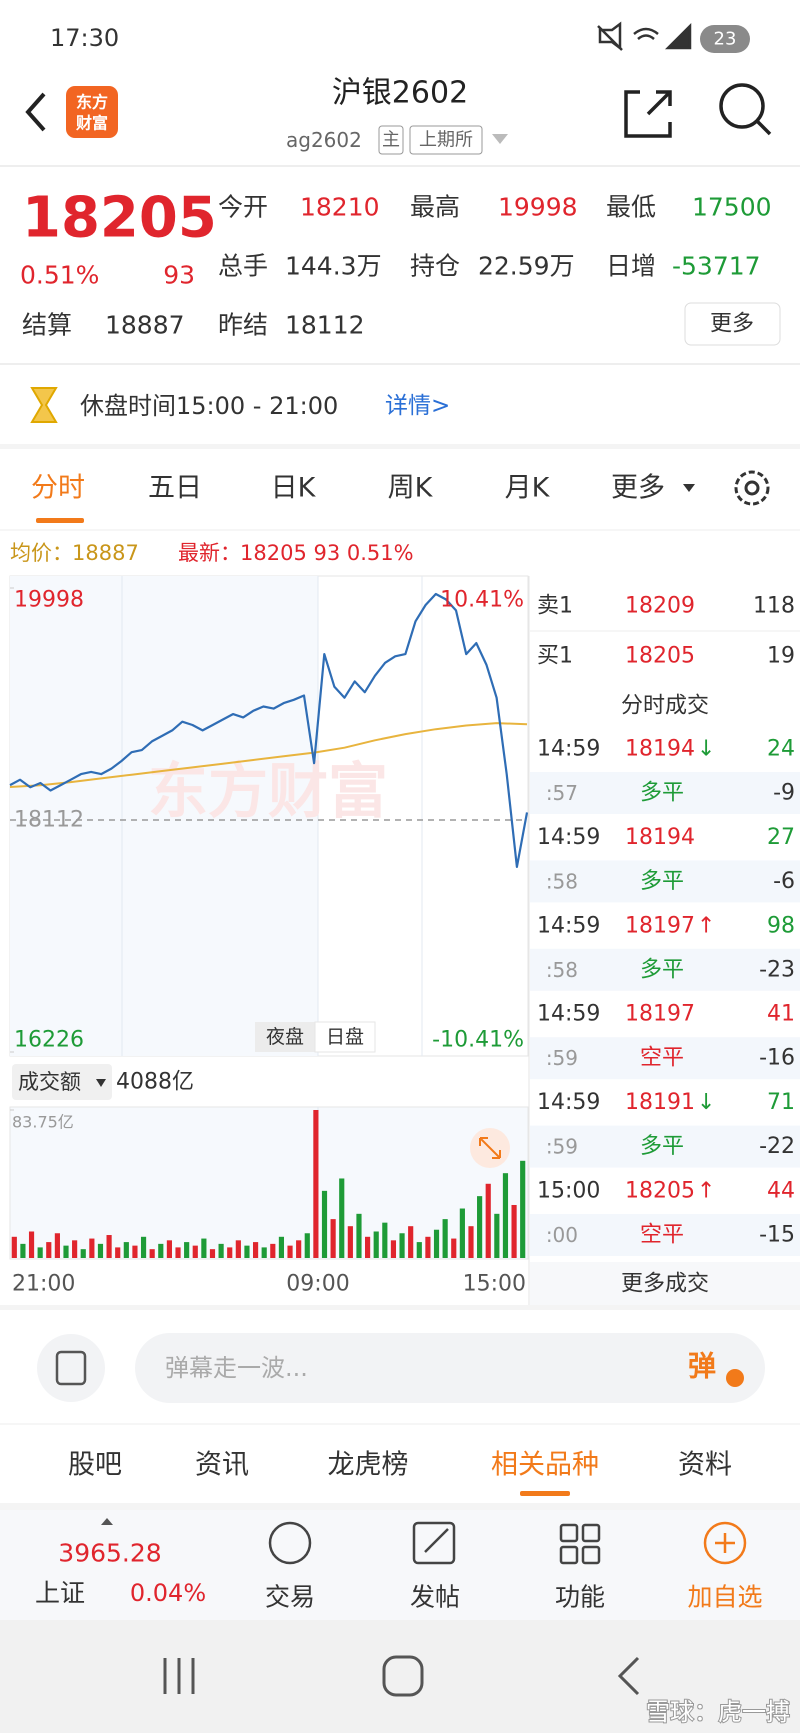 This screenshot has height=1733, width=800. I want to click on tab: 日K, so click(294, 488).